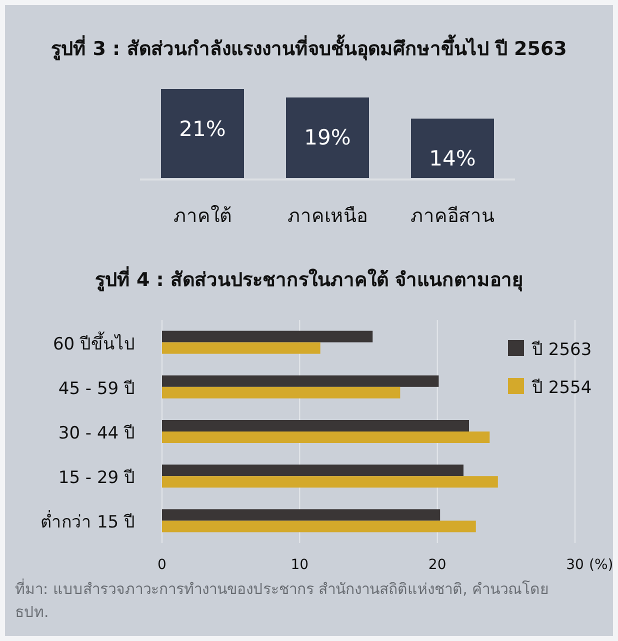 The image size is (618, 641). What do you see at coordinates (601, 565) in the screenshot?
I see `x-axis-title: (%)` at bounding box center [601, 565].